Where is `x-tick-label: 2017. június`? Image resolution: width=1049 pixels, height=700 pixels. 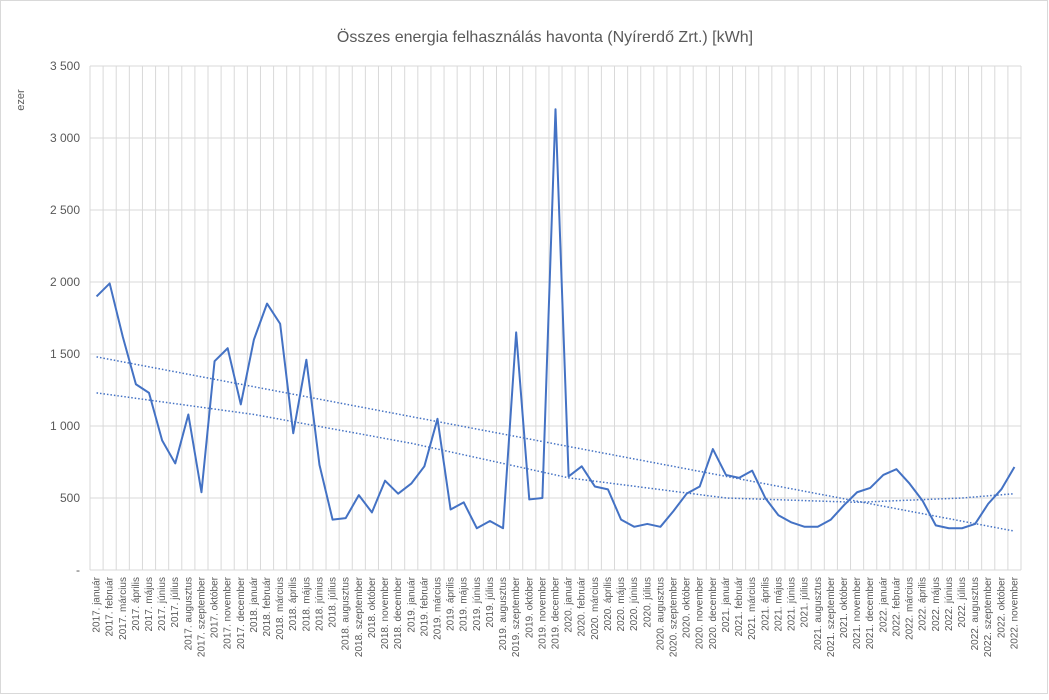
x-tick-label: 2017. június is located at coordinates (162, 604).